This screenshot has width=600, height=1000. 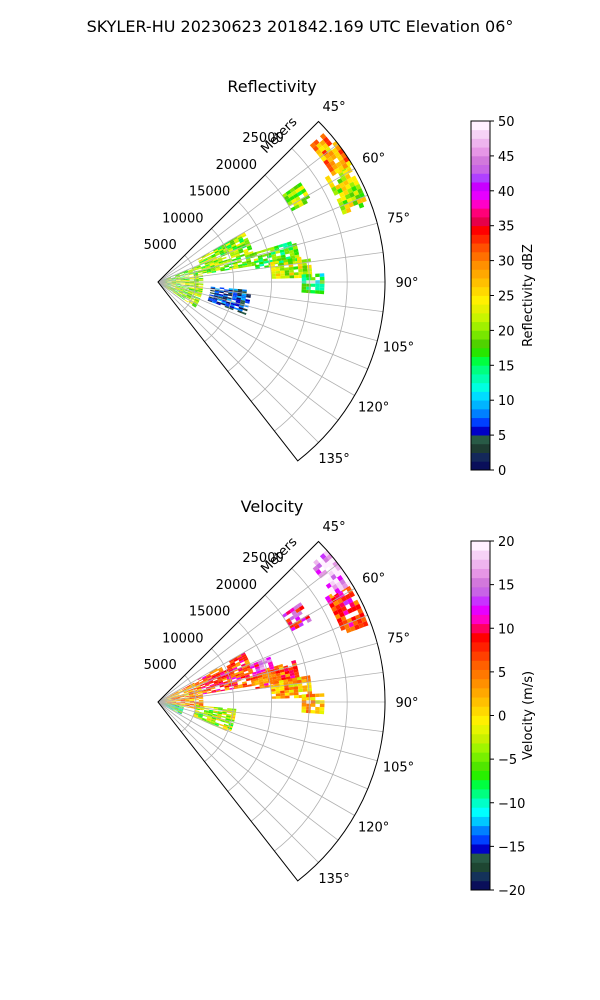 I want to click on azimuth-gridline, so click(x=248, y=771).